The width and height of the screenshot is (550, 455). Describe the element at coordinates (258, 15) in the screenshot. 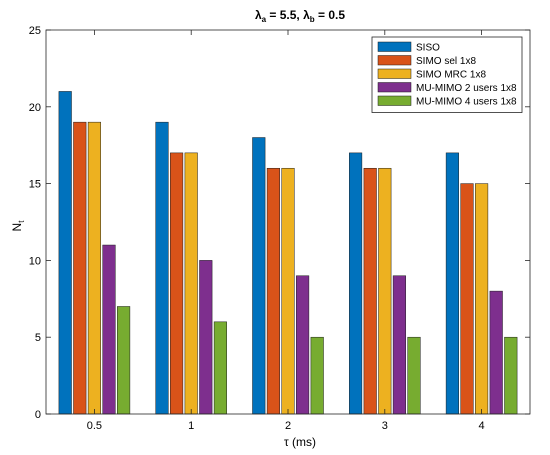

I see `title-lambda-a-symbol: λ` at that location.